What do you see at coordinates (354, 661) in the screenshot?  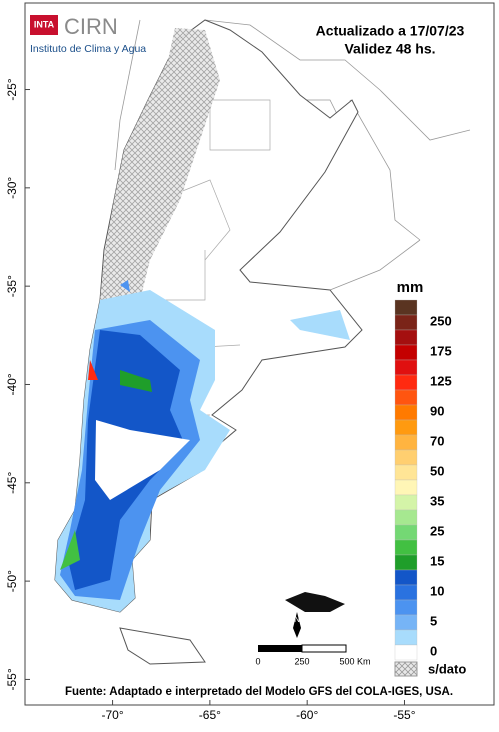 I see `scale-label: 500 Km` at bounding box center [354, 661].